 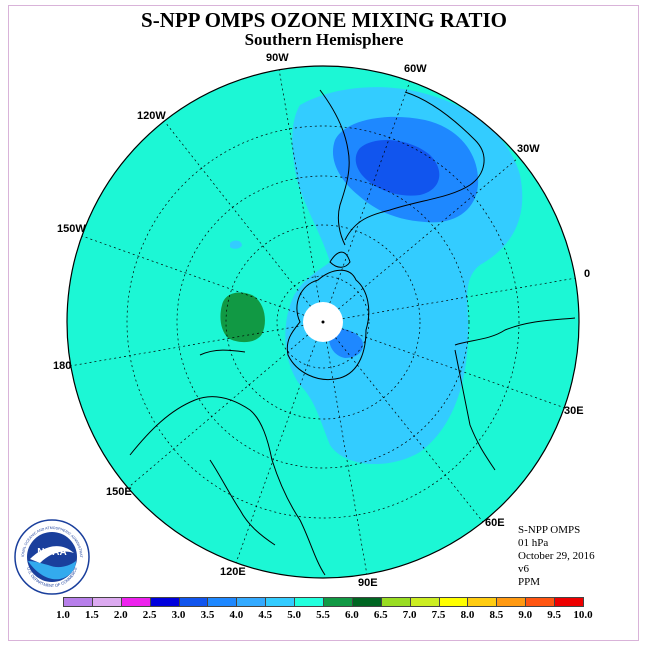 I want to click on lon-150w: 150W, so click(x=71, y=229).